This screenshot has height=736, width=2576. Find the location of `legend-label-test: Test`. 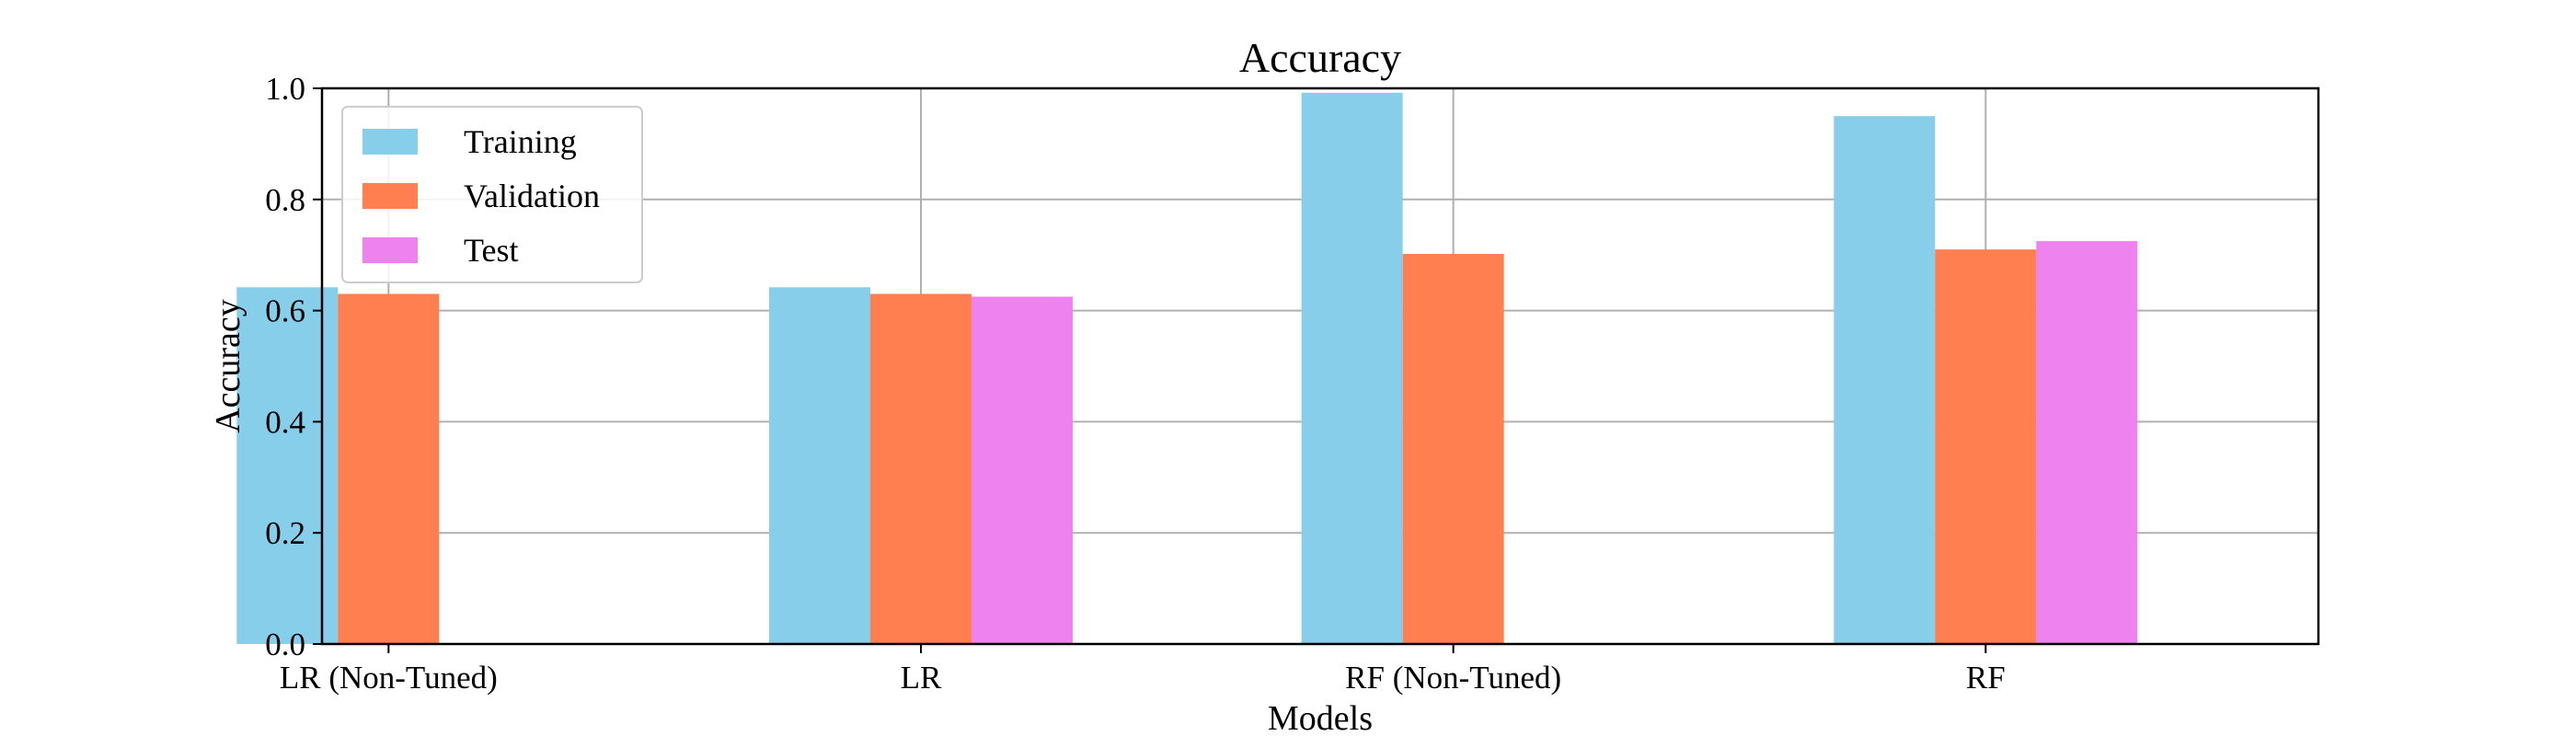

legend-label-test: Test is located at coordinates (491, 251).